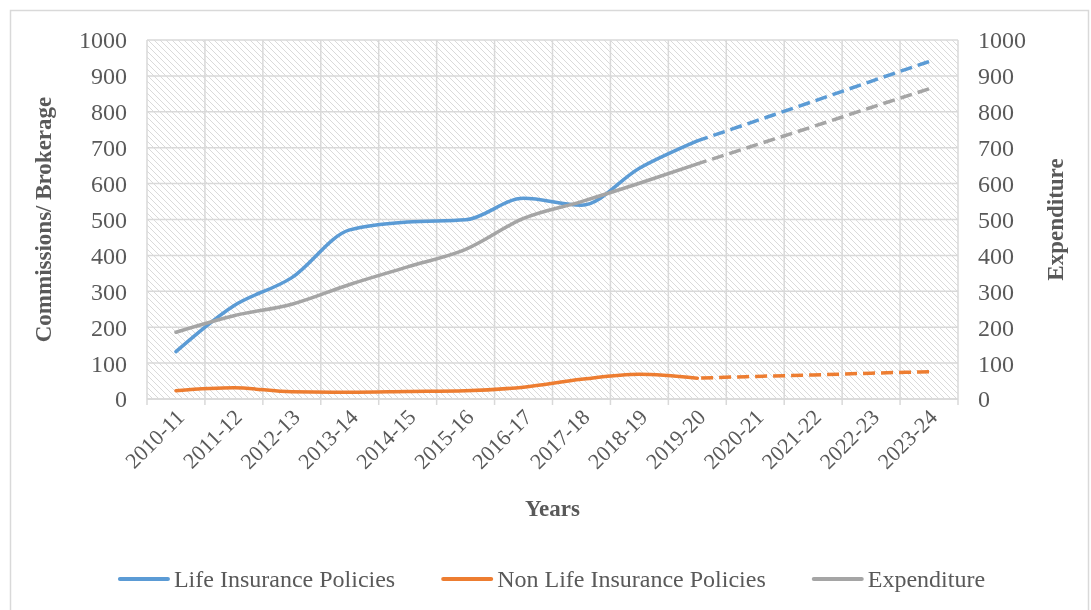 This screenshot has width=1091, height=610. What do you see at coordinates (109, 363) in the screenshot?
I see `y-tick-label: 100` at bounding box center [109, 363].